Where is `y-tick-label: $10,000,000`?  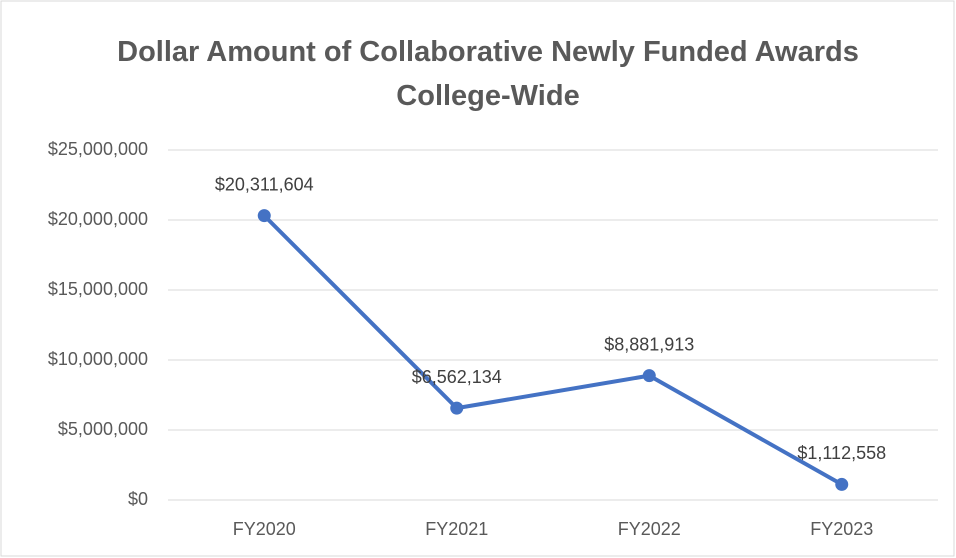
y-tick-label: $10,000,000 is located at coordinates (98, 359).